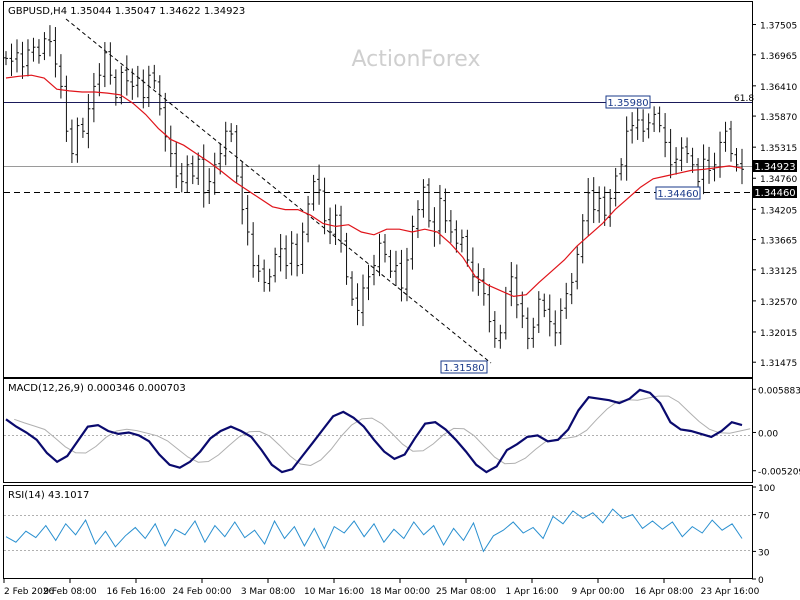 This screenshot has height=600, width=800. What do you see at coordinates (778, 272) in the screenshot?
I see `price-tick-label: 1.33125` at bounding box center [778, 272].